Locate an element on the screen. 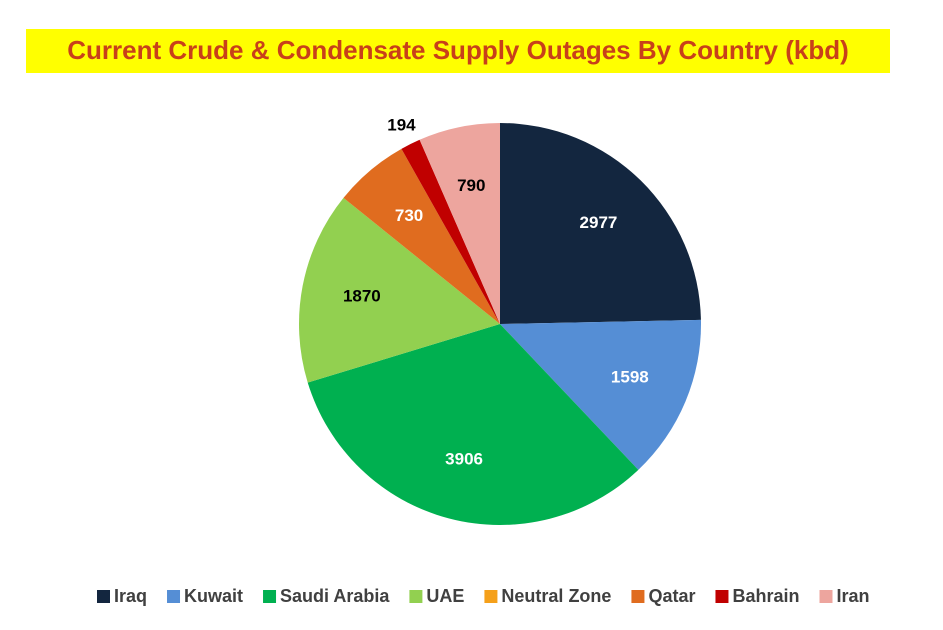 The image size is (943, 630). legend-label: Bahrain is located at coordinates (765, 596).